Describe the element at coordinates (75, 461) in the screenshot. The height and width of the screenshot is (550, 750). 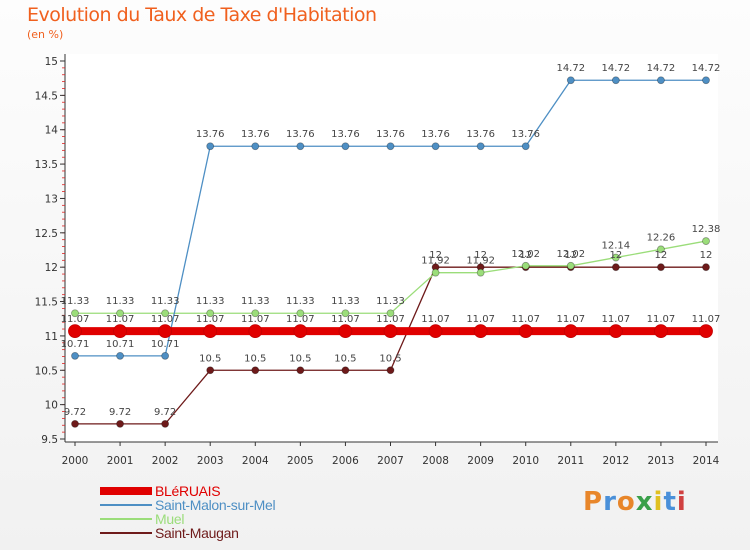
I see `x-tick-label: 2000` at that location.